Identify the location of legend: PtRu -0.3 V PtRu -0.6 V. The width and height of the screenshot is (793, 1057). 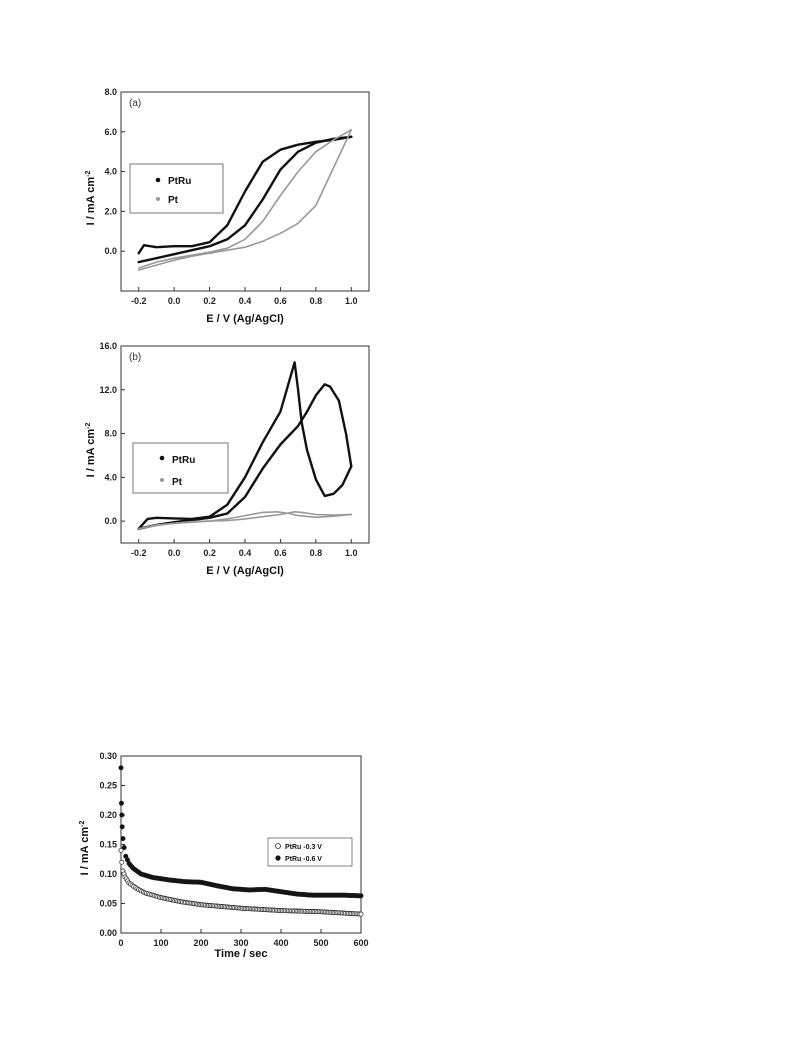
(310, 852).